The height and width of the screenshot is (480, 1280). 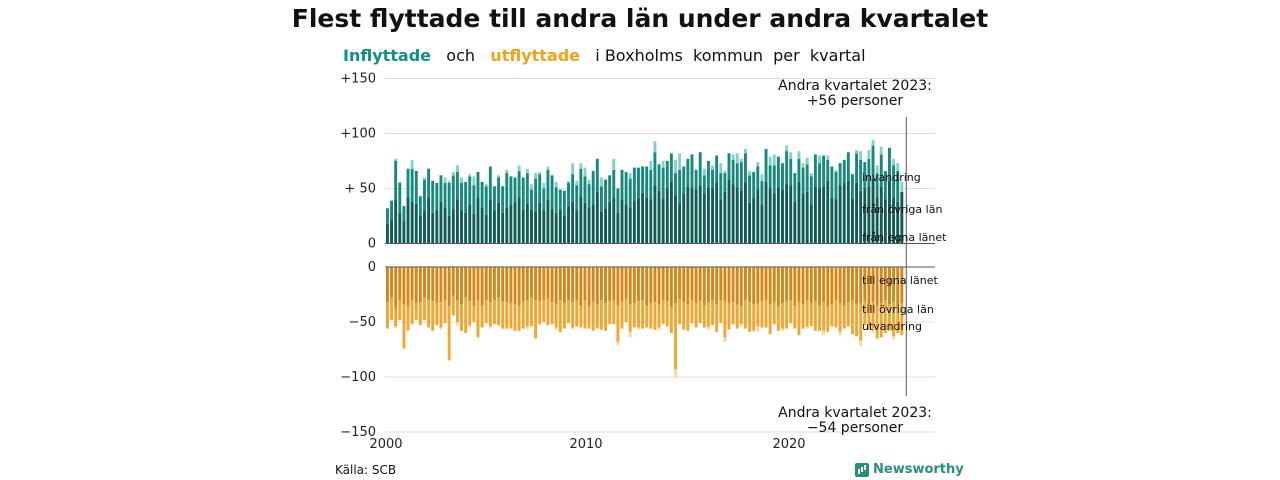 I want to click on x-tick-label: 2010, so click(x=585, y=444).